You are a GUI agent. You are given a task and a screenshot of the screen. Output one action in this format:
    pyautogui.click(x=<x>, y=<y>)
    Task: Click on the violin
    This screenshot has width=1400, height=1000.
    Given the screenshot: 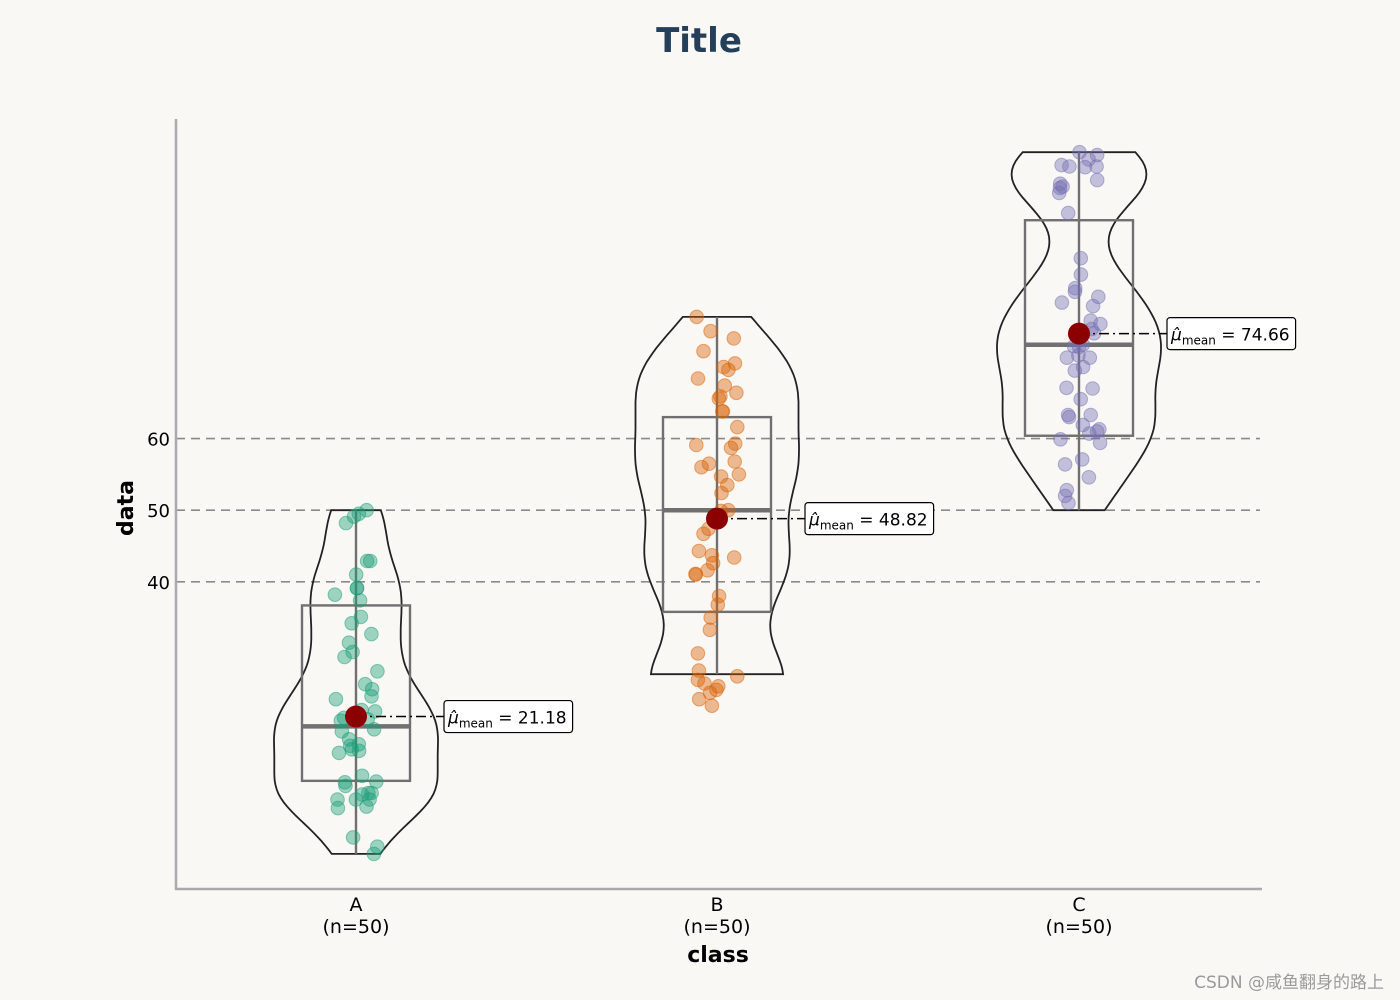 What is the action you would take?
    pyautogui.click(x=1079, y=331)
    